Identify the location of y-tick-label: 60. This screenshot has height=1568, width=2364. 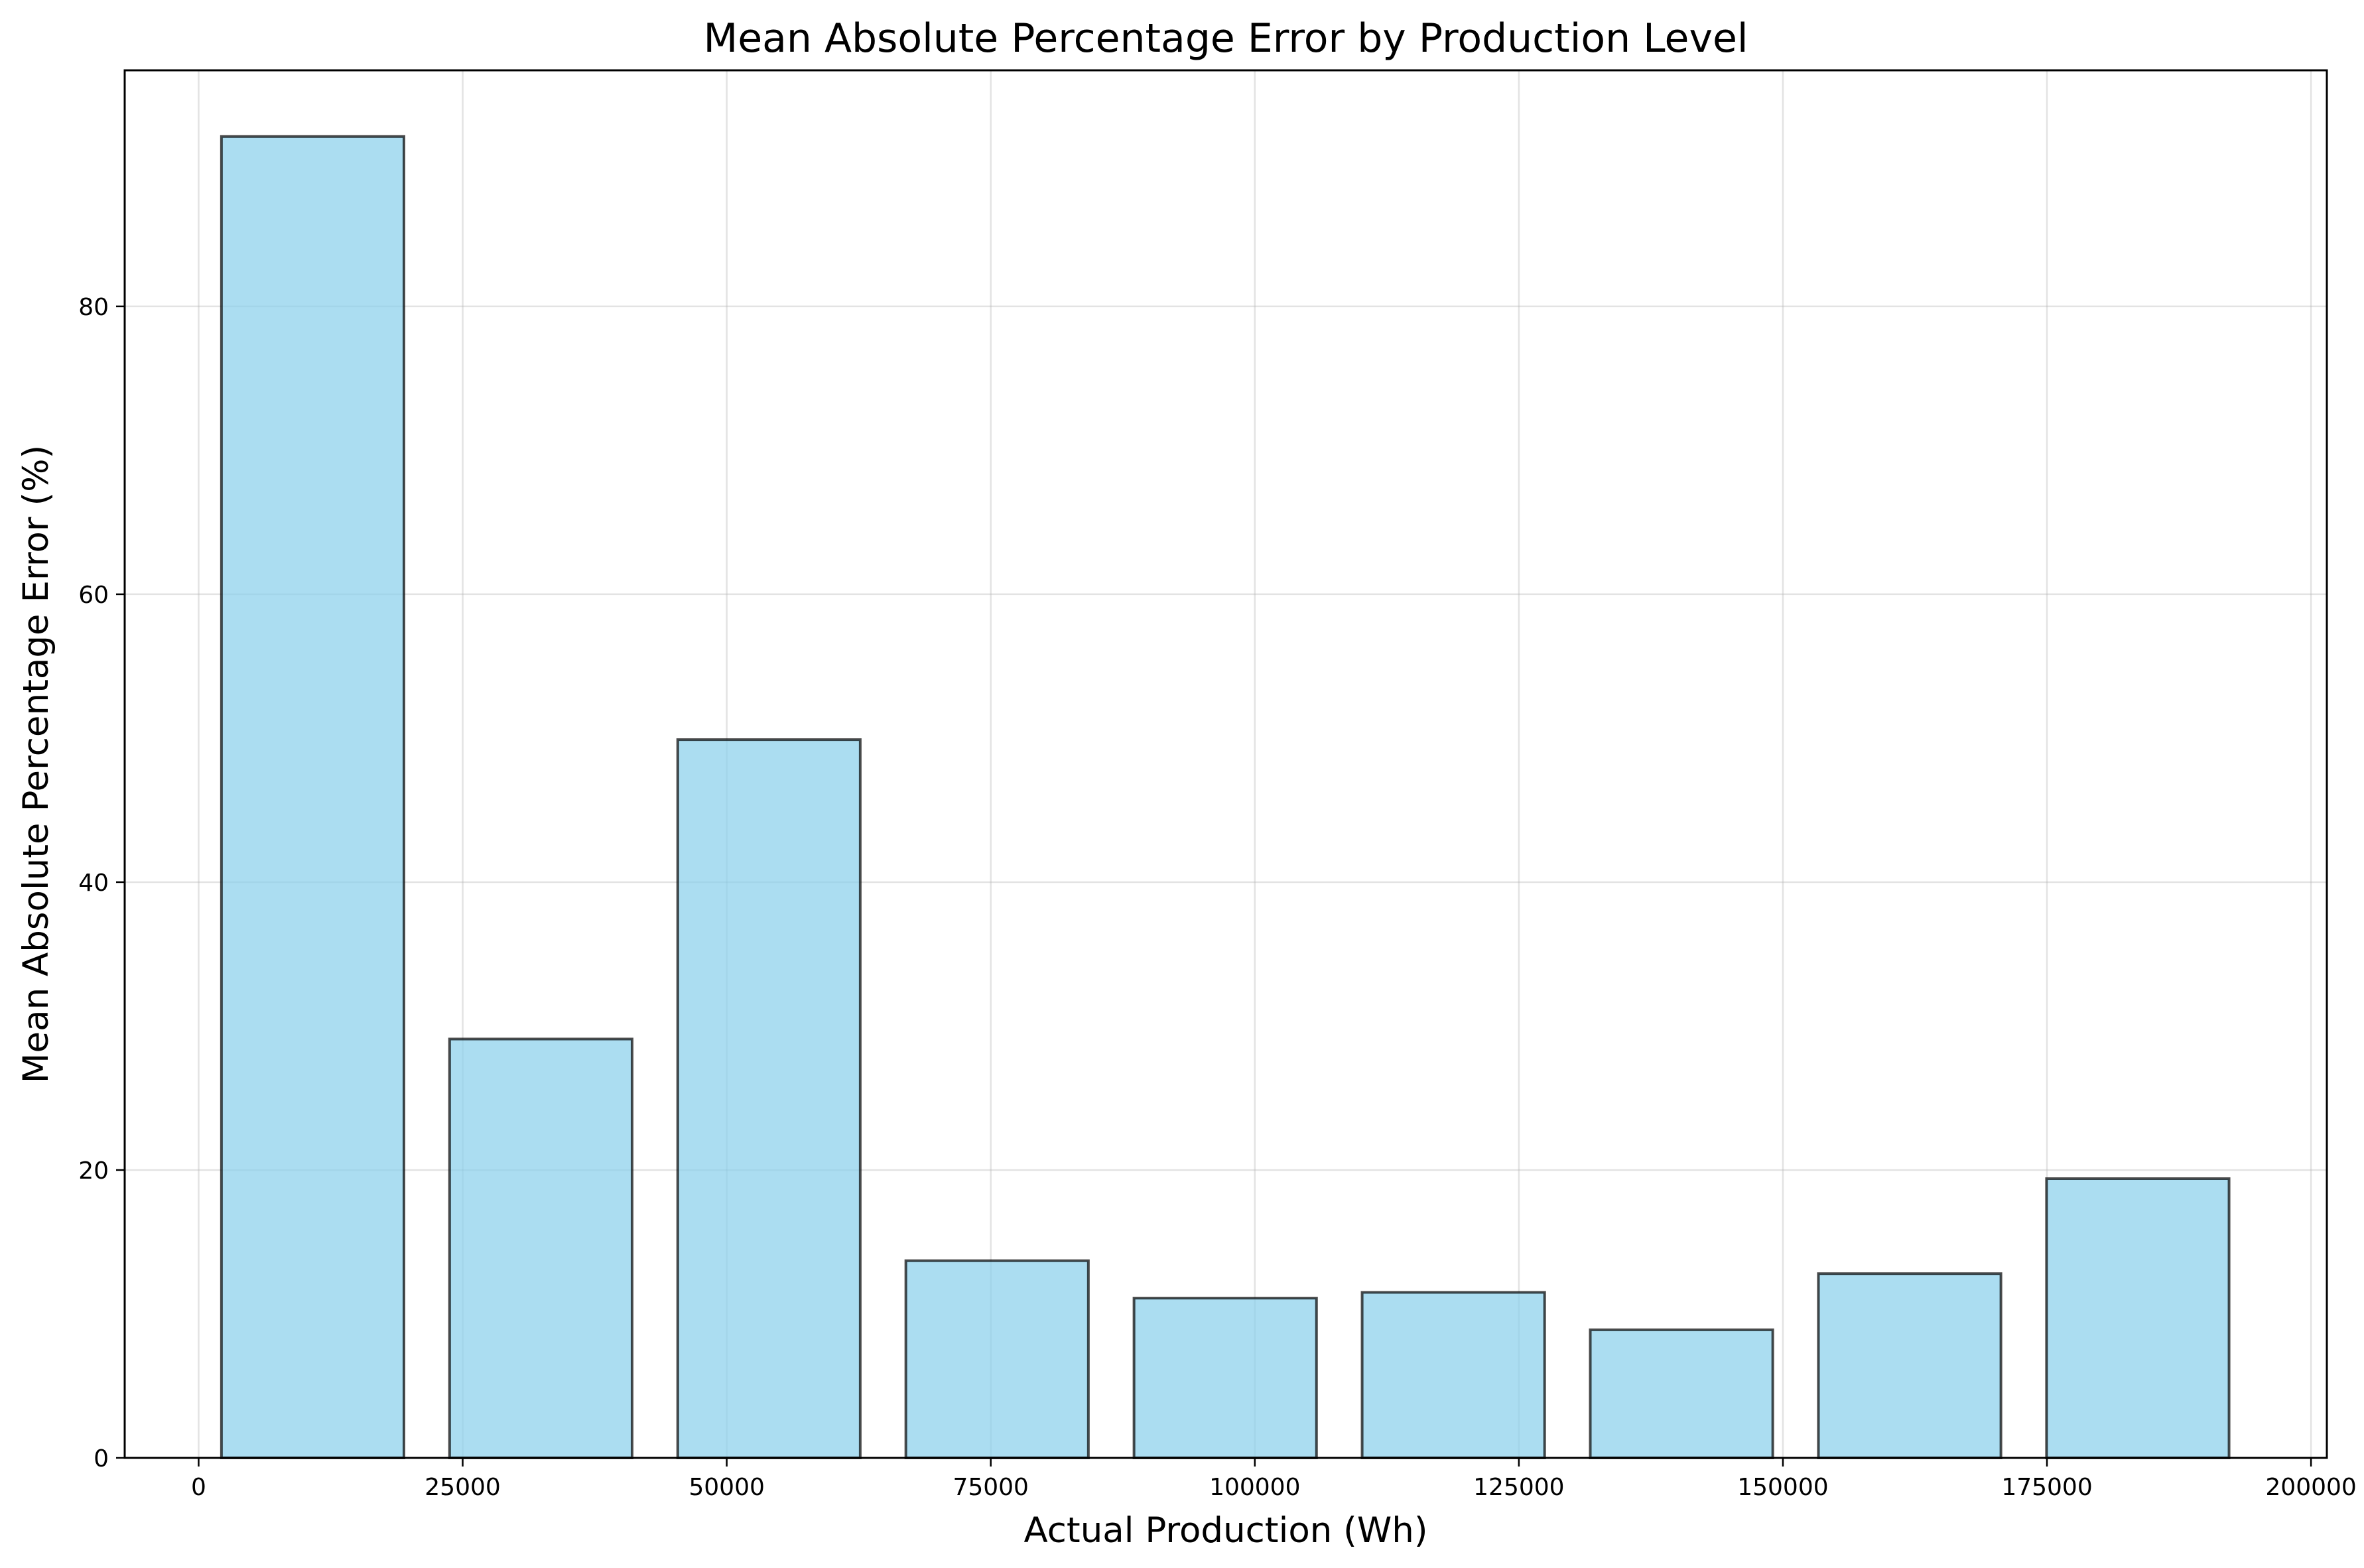
(93, 596).